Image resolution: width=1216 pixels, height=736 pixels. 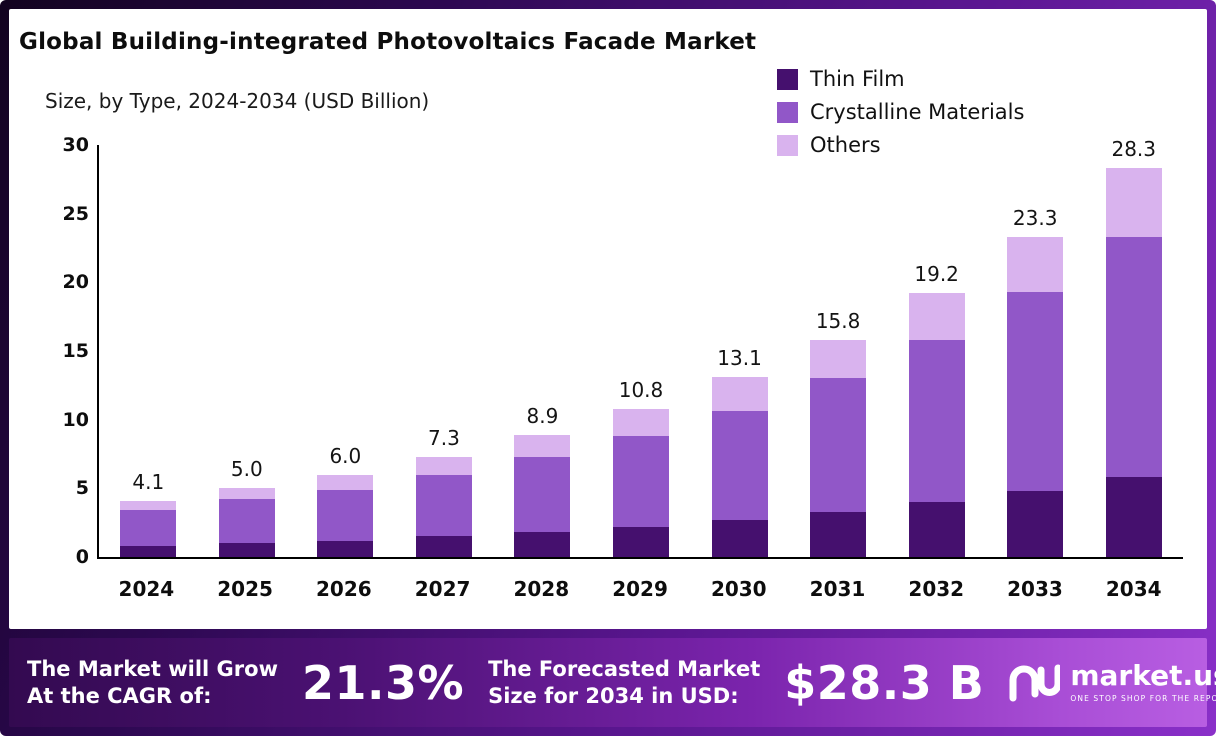 I want to click on bar-column-2032: 19.2, so click(x=936, y=351).